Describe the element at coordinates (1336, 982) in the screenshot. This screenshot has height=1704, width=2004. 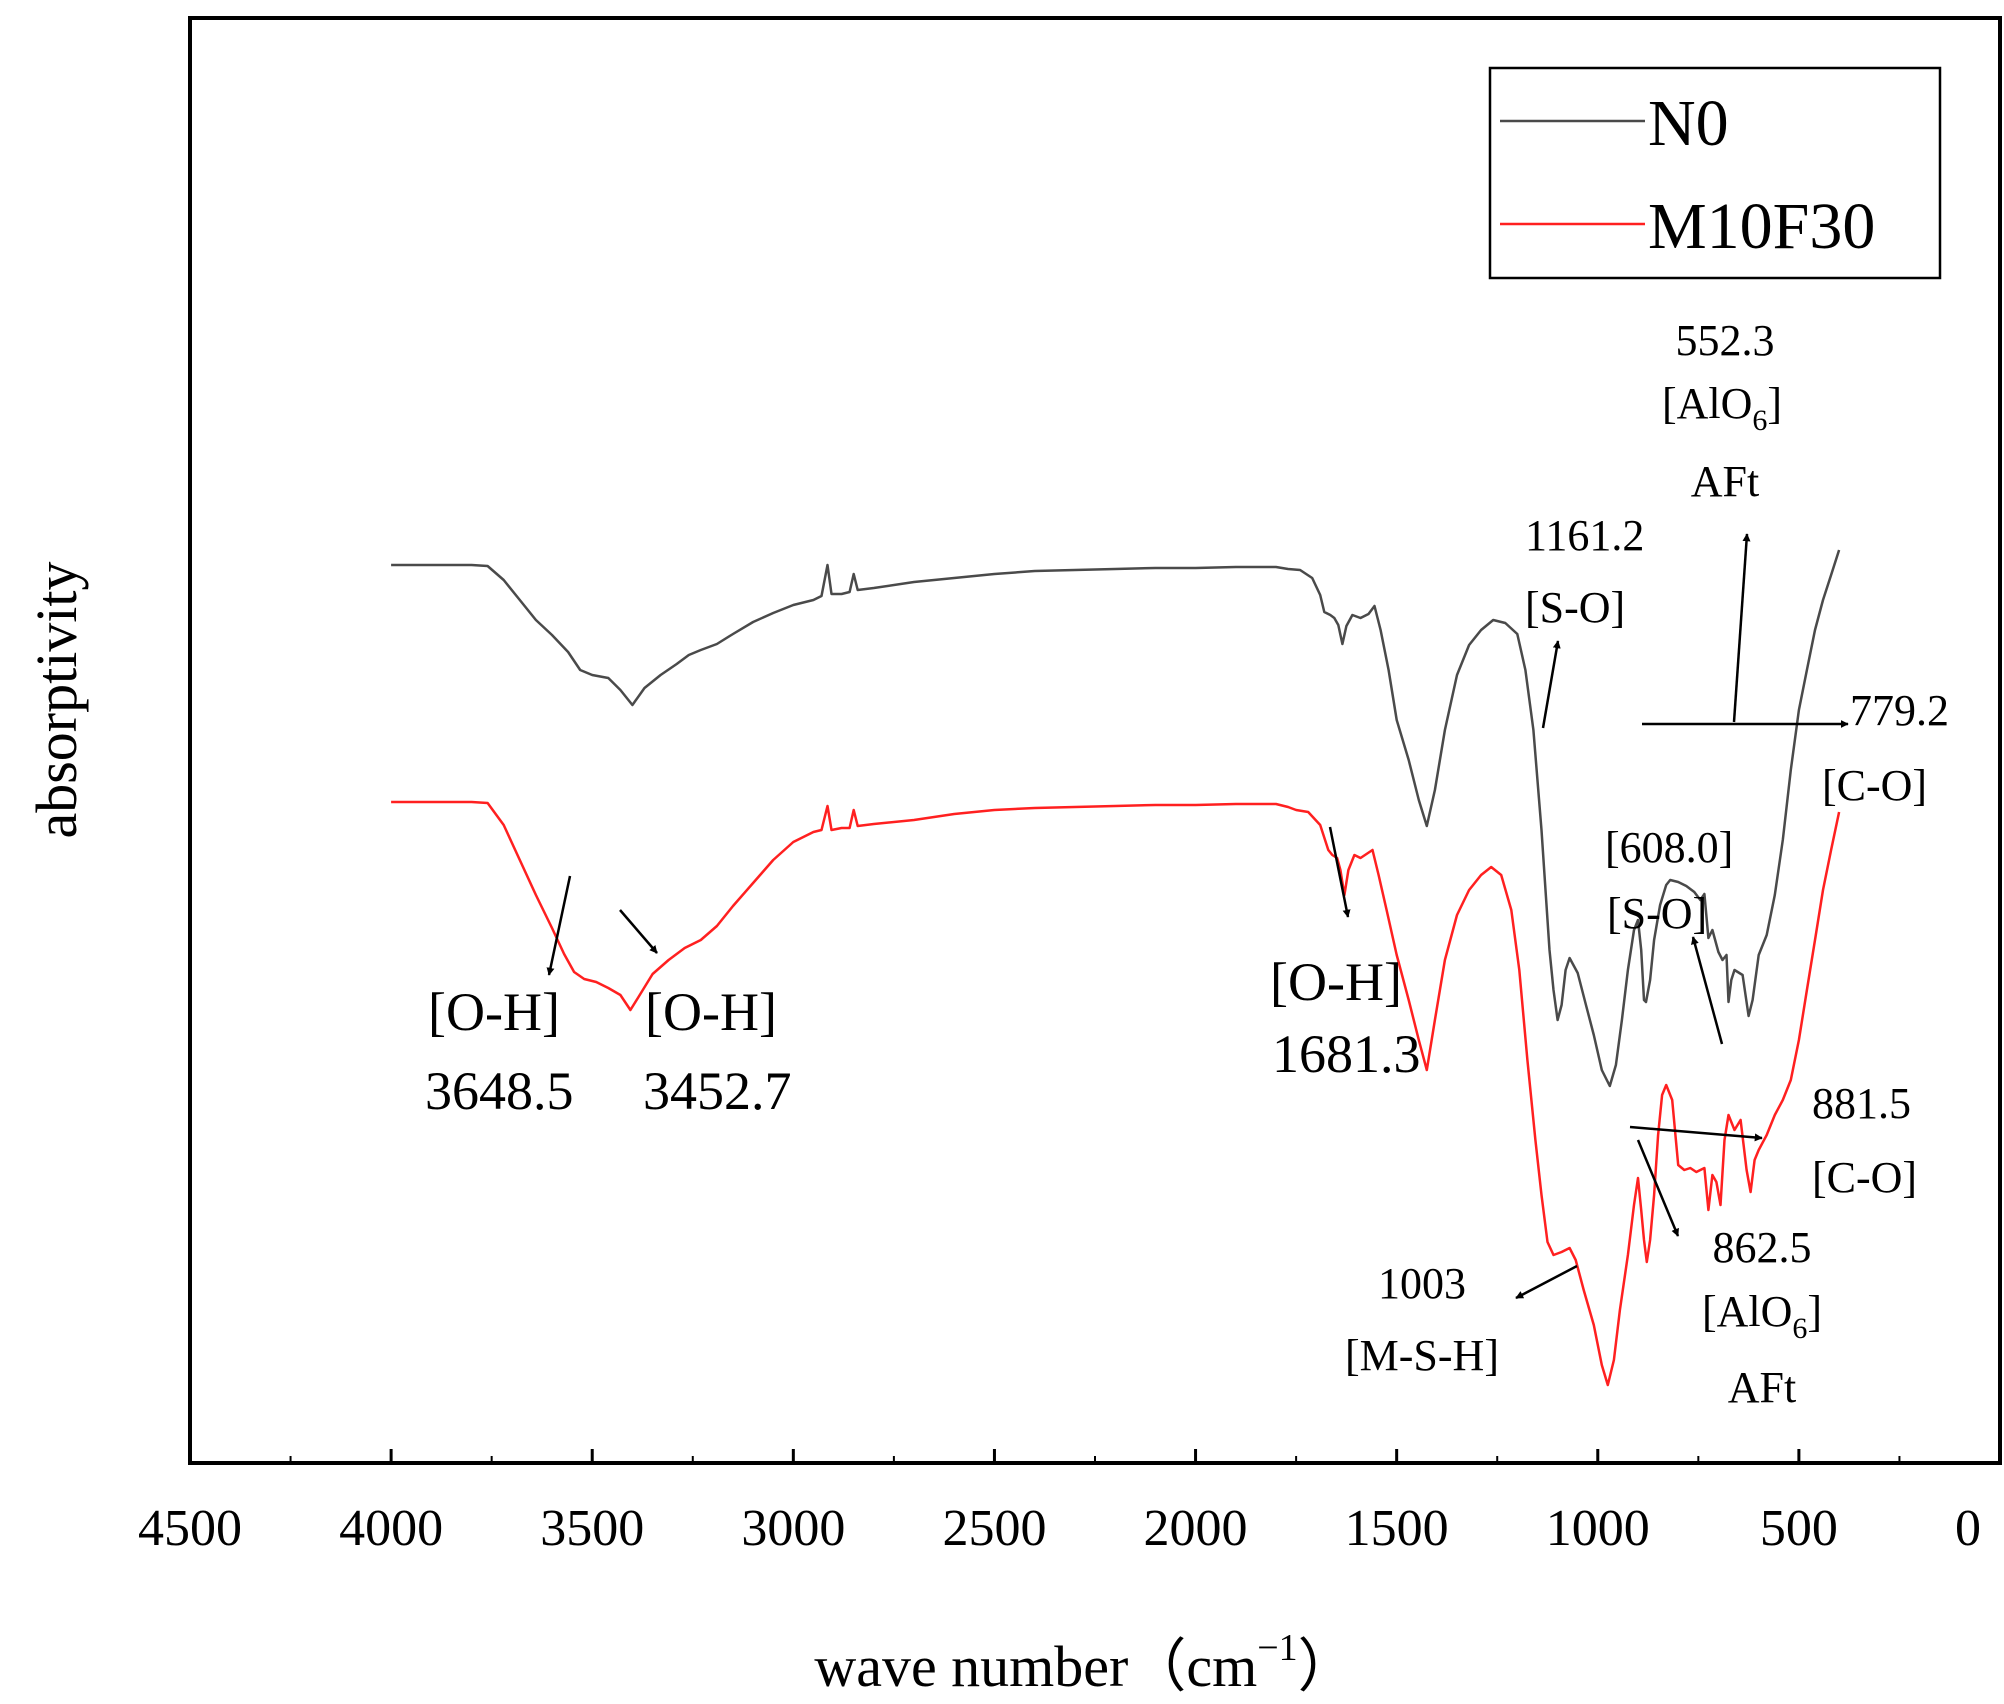
I see `annotation-1681-3-group: [O-H]` at that location.